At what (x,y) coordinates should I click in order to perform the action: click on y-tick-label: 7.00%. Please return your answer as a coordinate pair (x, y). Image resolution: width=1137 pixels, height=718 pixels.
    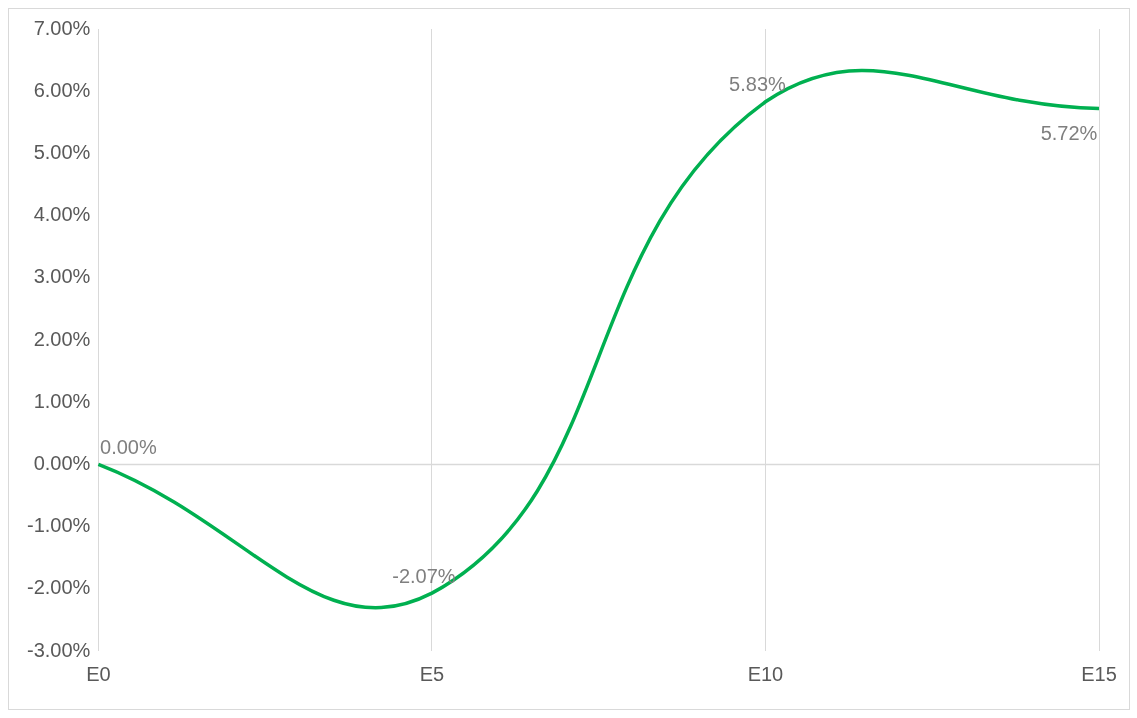
    Looking at the image, I should click on (62, 27).